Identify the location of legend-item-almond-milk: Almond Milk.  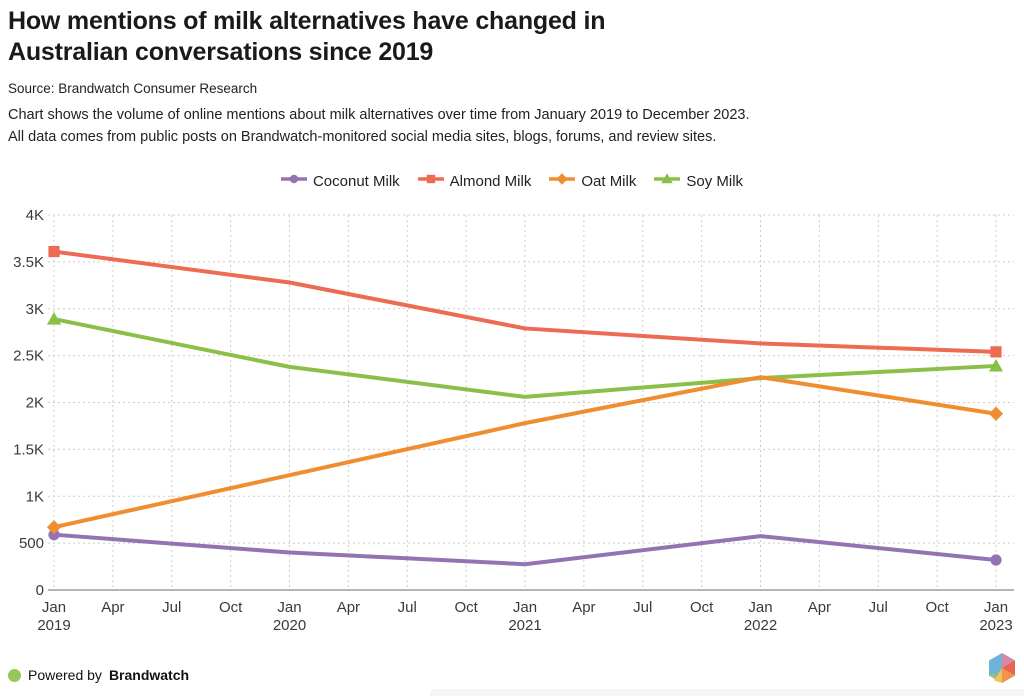
(474, 181).